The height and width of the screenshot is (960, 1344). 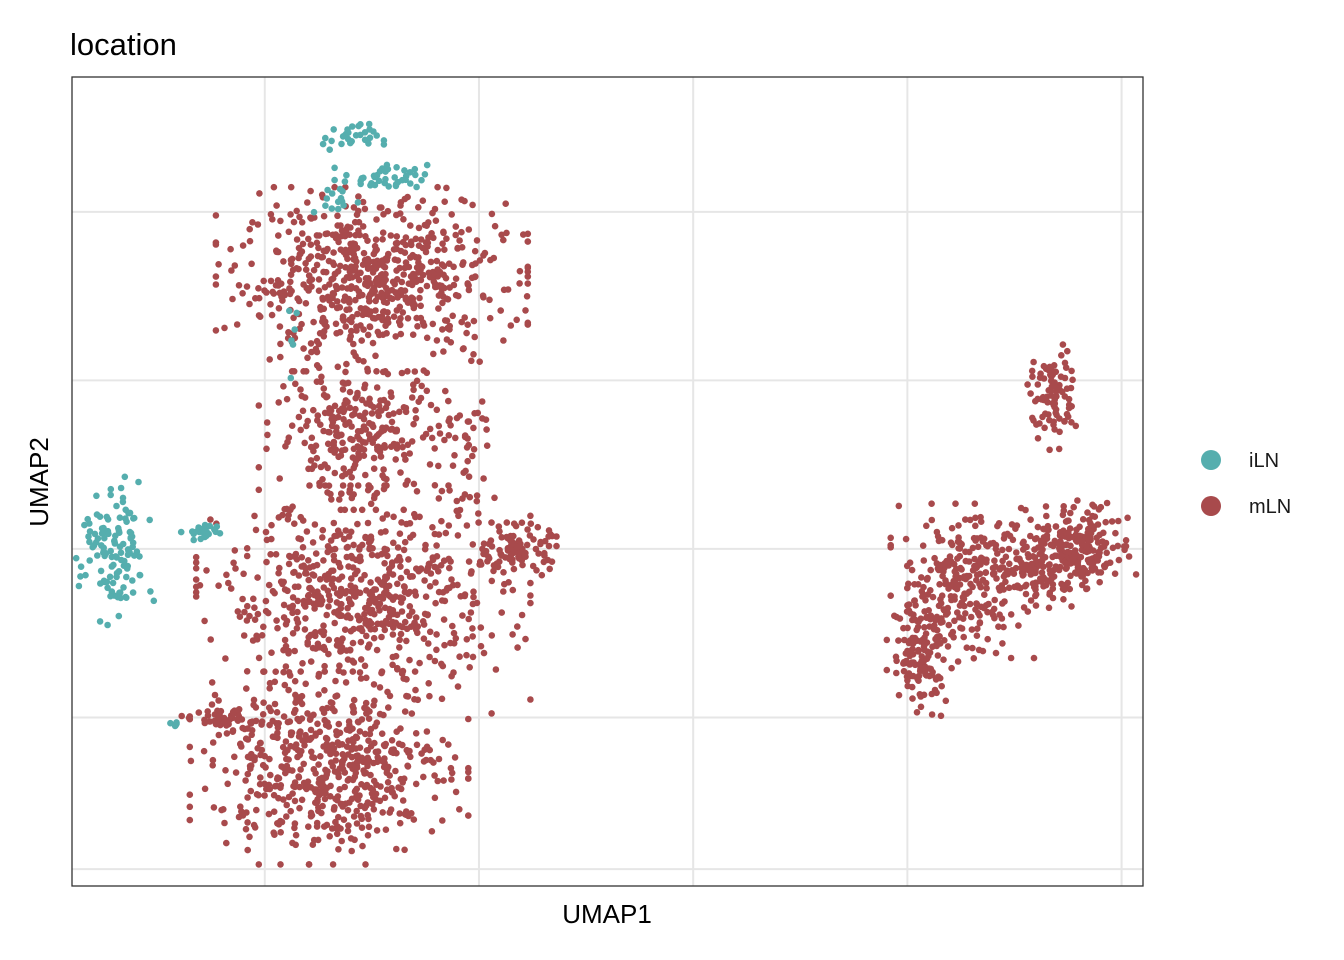 What do you see at coordinates (1264, 461) in the screenshot?
I see `legend-label-iln: iLN` at bounding box center [1264, 461].